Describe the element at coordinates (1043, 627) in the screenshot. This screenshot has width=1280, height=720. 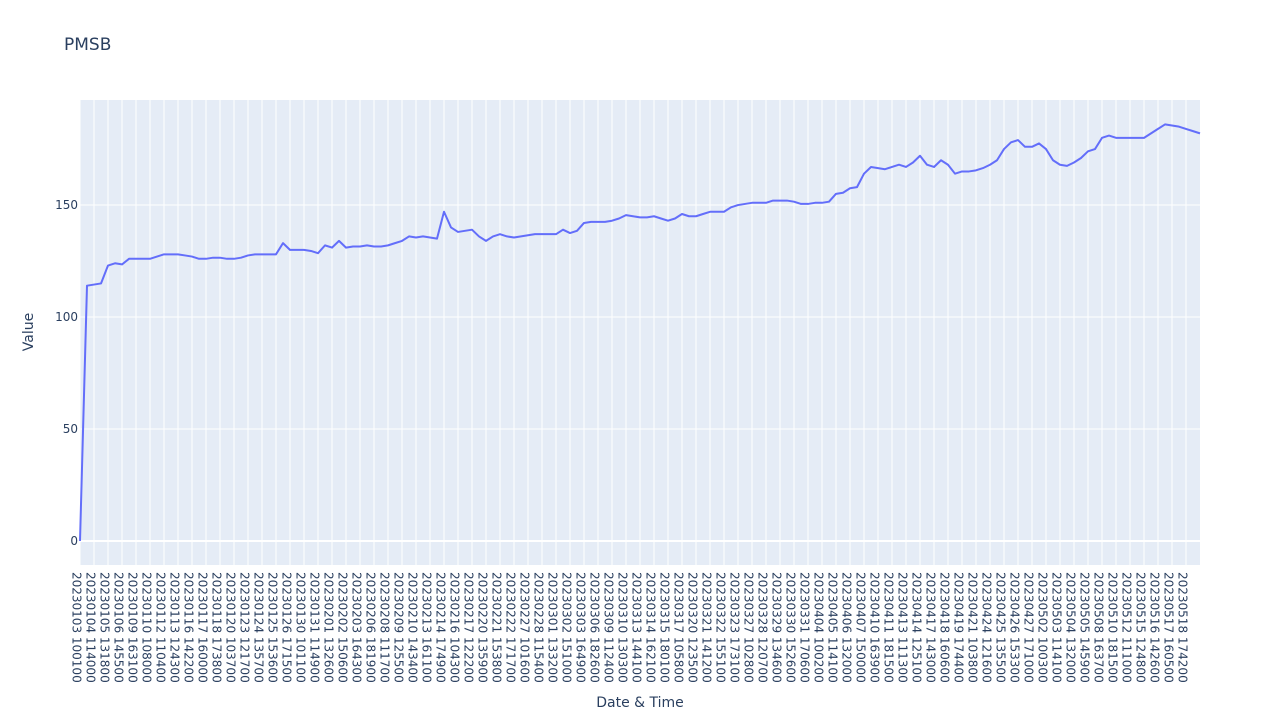
I see `x-tick-label: 20230502 100300` at that location.